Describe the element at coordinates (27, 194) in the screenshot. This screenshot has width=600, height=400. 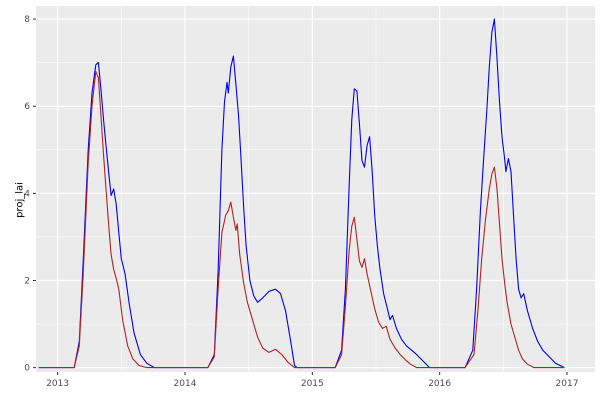
I see `y-tick-label: 4` at that location.